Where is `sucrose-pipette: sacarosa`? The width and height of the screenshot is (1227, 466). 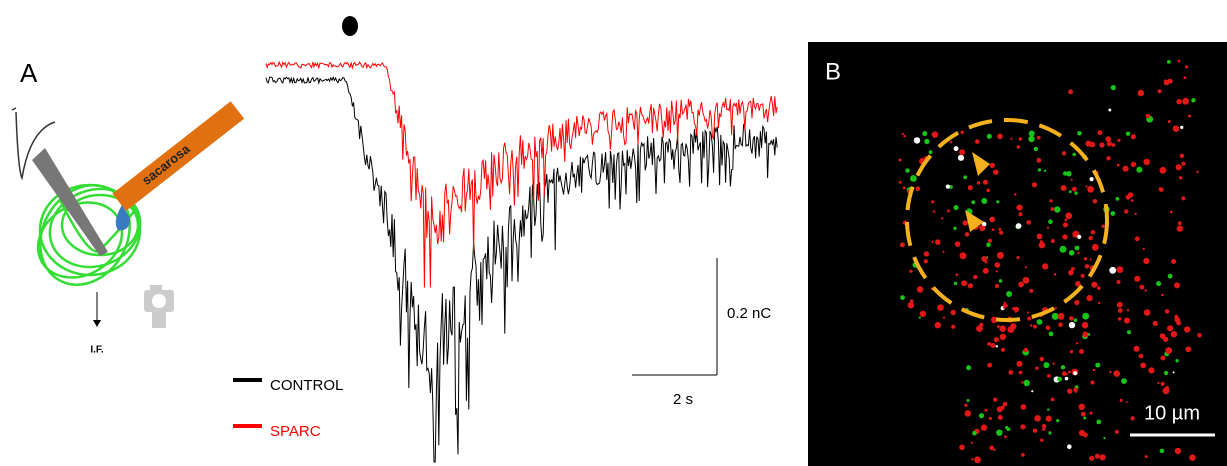
sucrose-pipette: sacarosa is located at coordinates (178, 156).